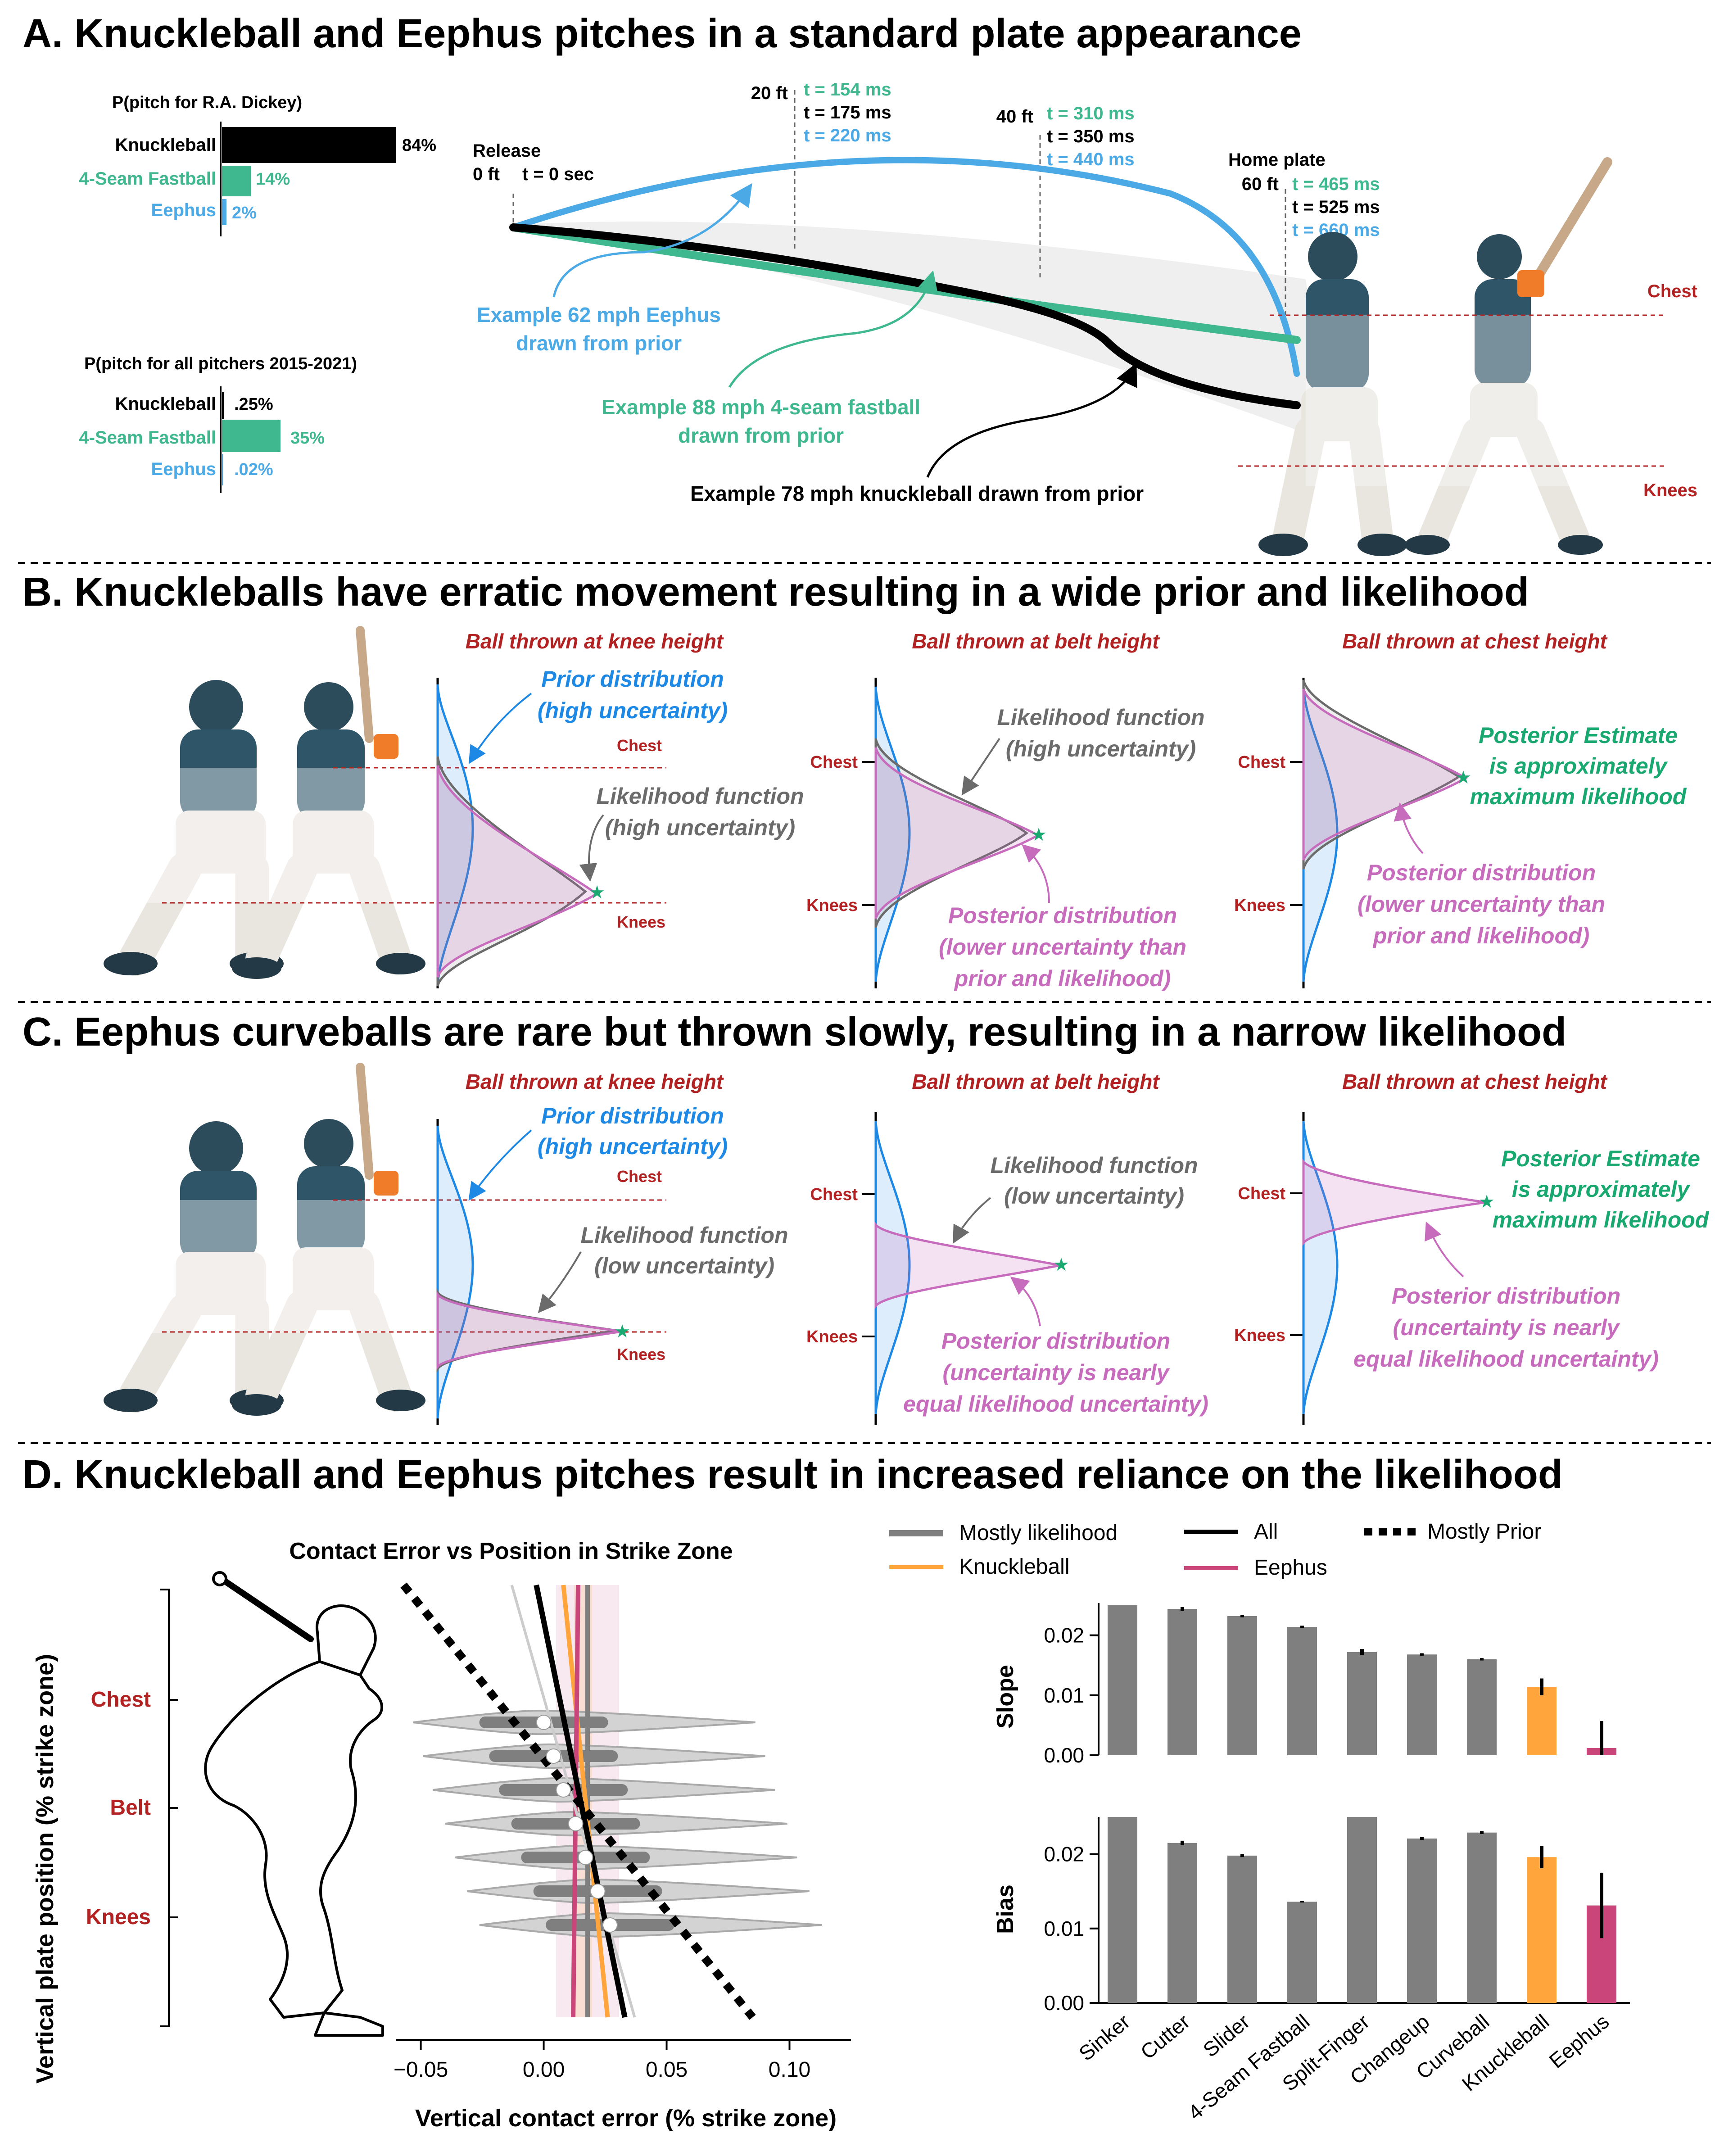  Describe the element at coordinates (1005, 1697) in the screenshot. I see `slope-ylabel: Slope` at that location.